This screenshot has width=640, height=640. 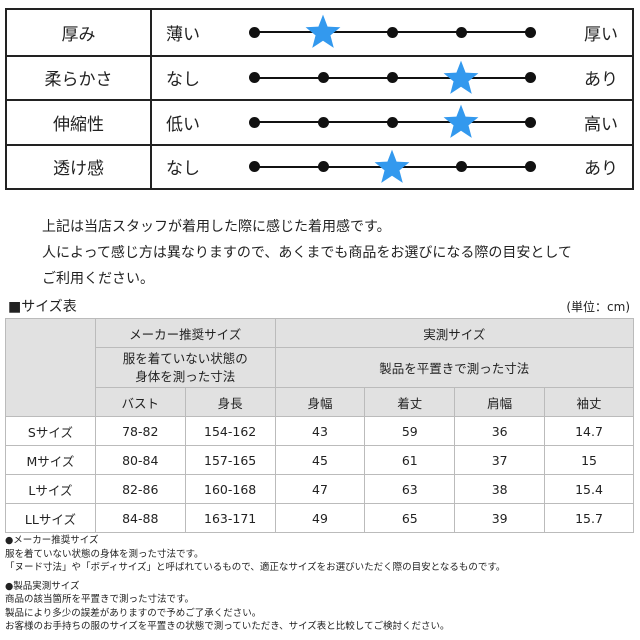 I want to click on footnote-line: 商品の該当箇所を平置きで測った寸法です。, so click(x=100, y=599).